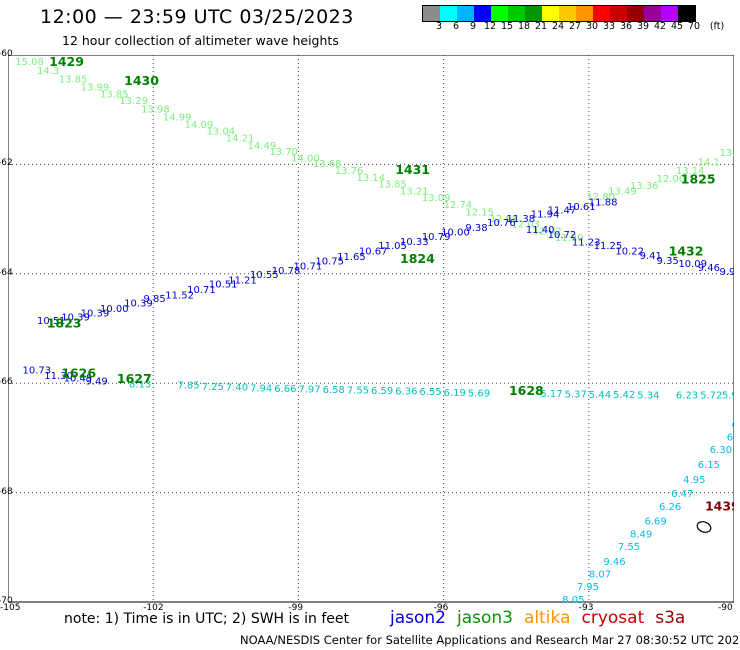 The image size is (740, 650). Describe the element at coordinates (687, 396) in the screenshot. I see `wave-height-label: 6.23` at that location.